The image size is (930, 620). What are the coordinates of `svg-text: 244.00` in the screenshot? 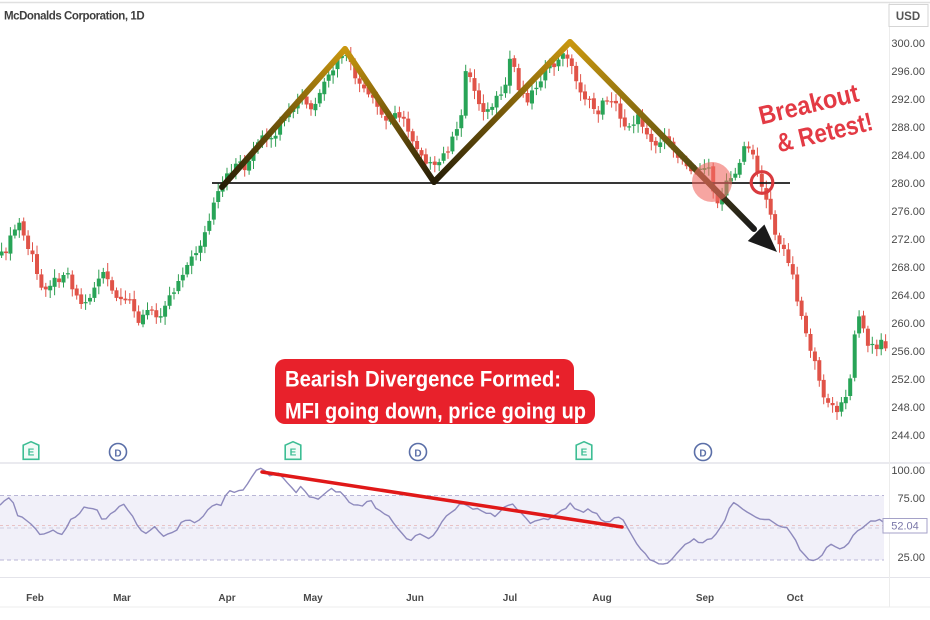 It's located at (908, 436).